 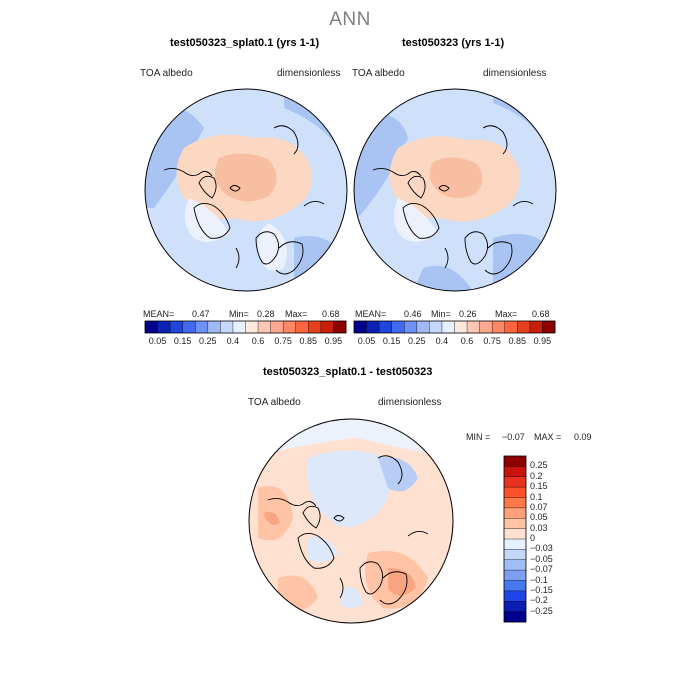 I want to click on panel-1-mean-value: 0.47, so click(x=201, y=314).